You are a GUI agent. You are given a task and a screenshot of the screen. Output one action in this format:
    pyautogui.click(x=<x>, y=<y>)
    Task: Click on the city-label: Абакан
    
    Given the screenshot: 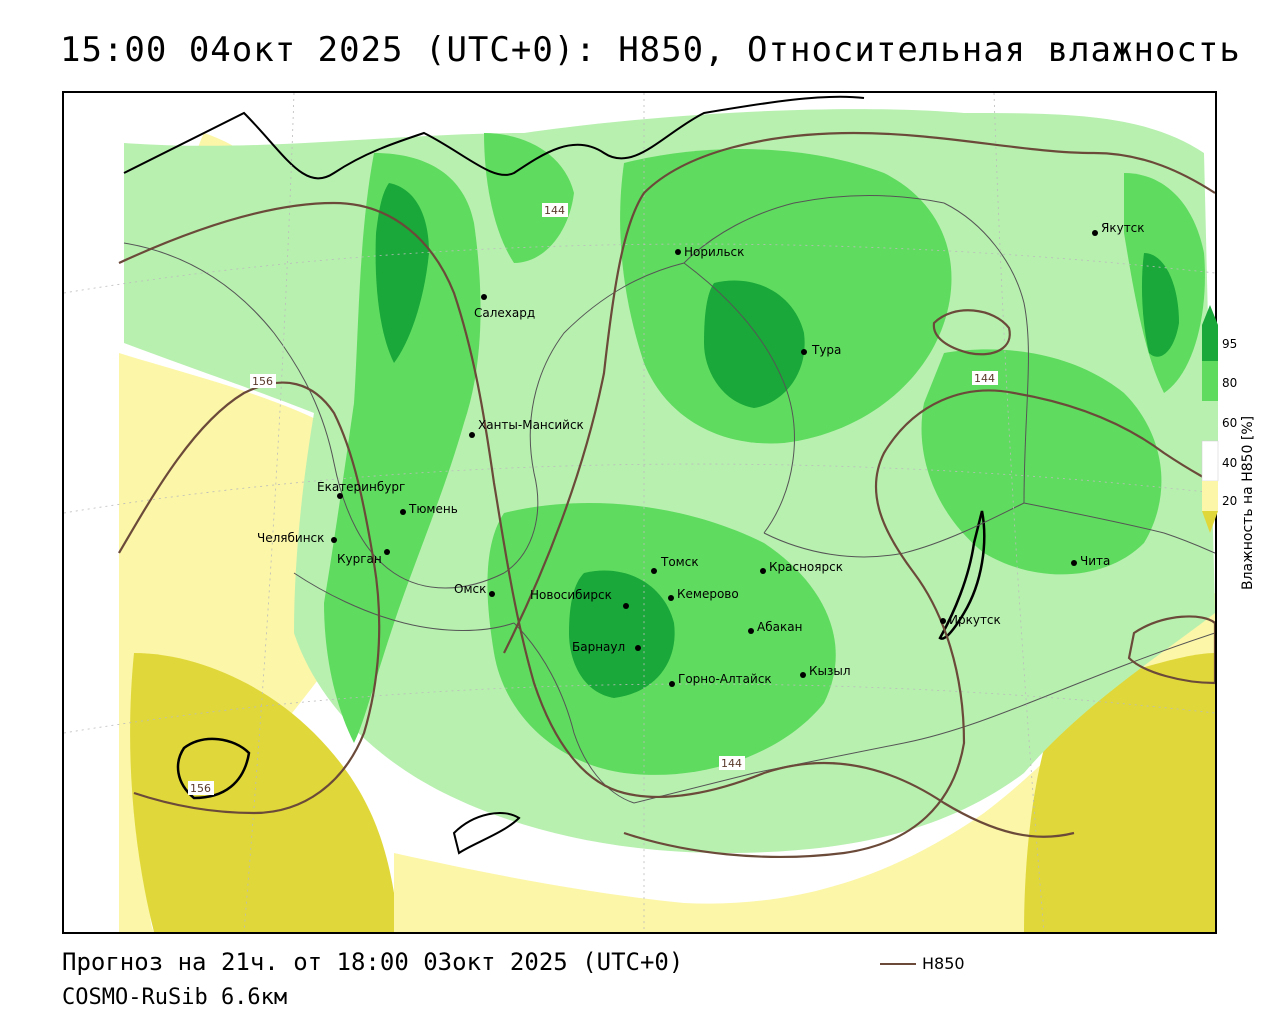 What is the action you would take?
    pyautogui.click(x=779, y=627)
    